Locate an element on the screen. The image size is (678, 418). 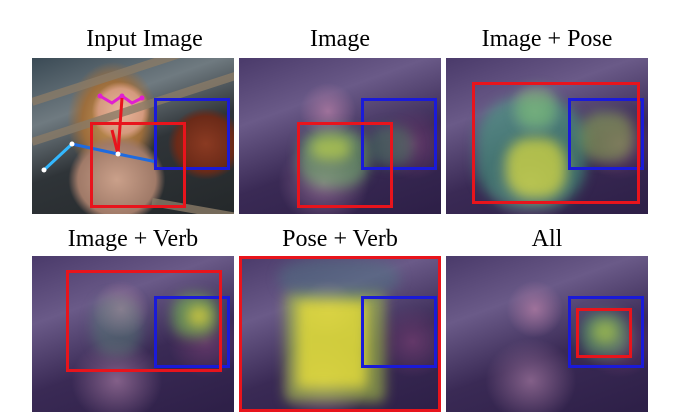
heatmap-pose-verb is located at coordinates (340, 334).